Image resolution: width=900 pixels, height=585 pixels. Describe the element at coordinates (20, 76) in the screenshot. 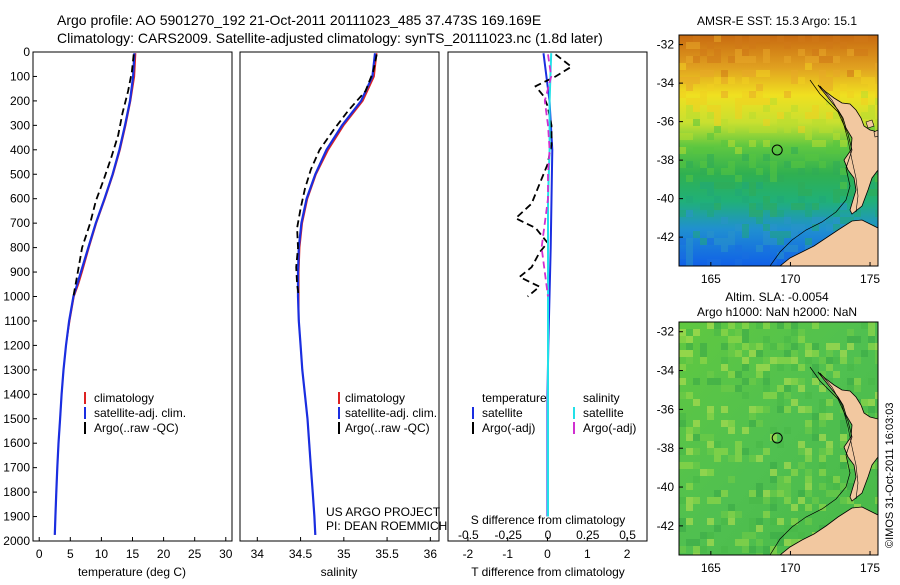

I see `depth-tick-label: 100` at that location.